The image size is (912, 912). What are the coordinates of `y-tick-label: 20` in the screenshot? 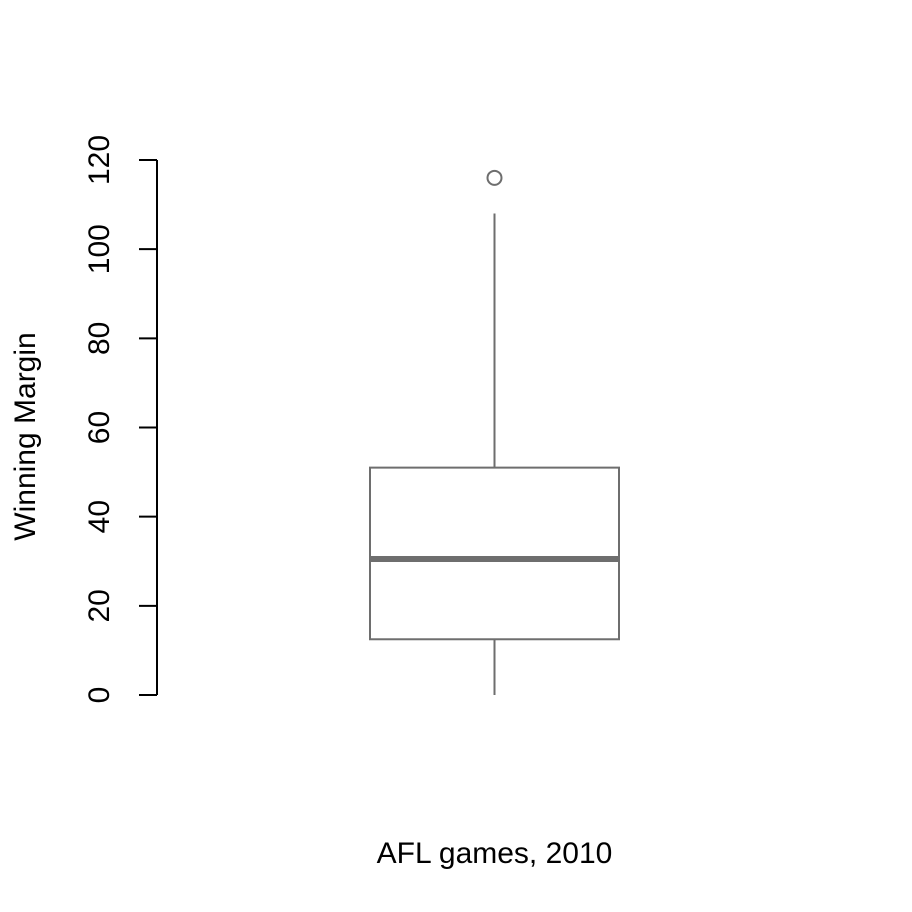 It's located at (99, 605).